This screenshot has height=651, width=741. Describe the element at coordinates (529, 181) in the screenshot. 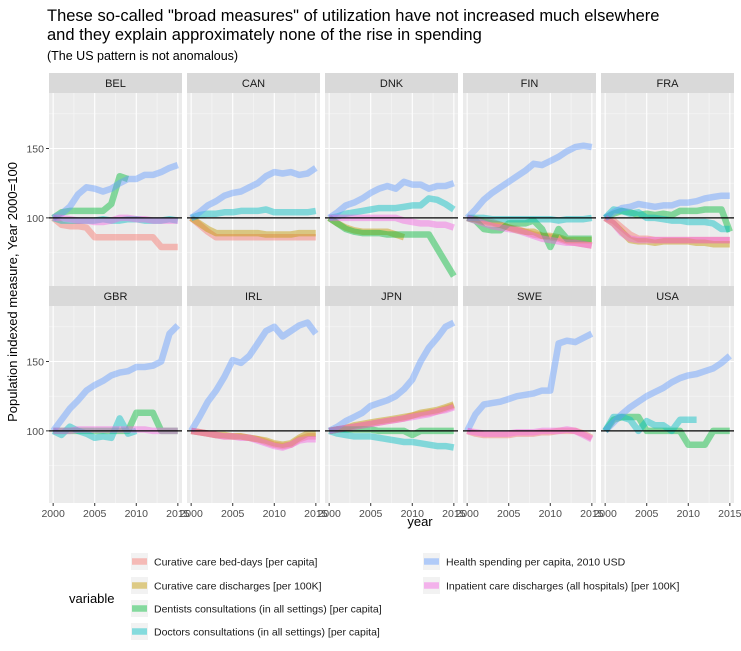

I see `panel-fin: FIN` at that location.